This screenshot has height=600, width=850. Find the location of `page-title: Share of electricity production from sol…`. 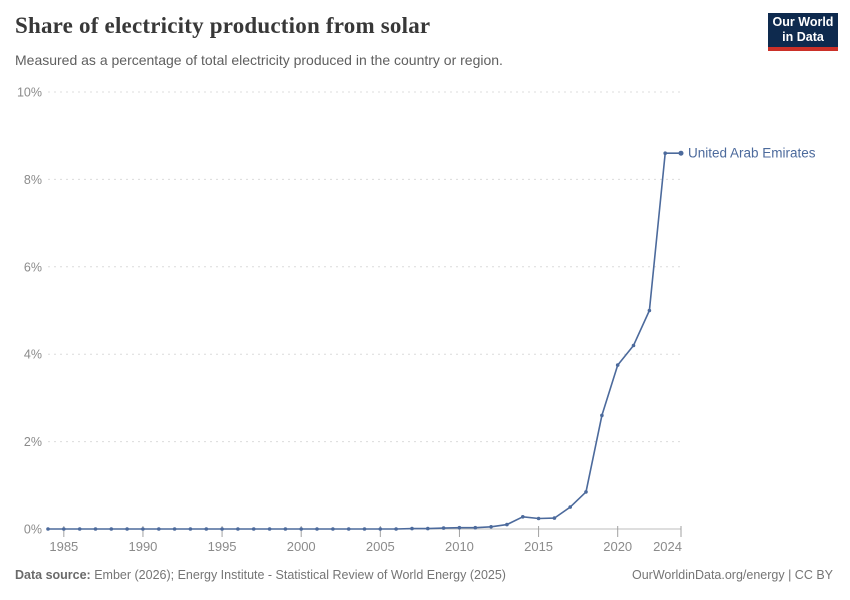

page-title: Share of electricity production from sol… is located at coordinates (223, 25).